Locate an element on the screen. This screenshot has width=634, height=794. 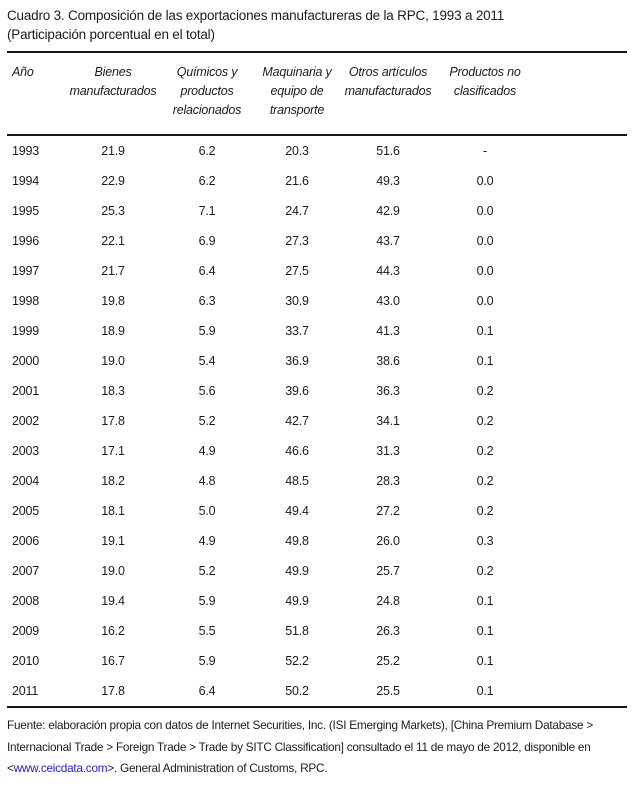
value-cell: 16.7 is located at coordinates (113, 661).